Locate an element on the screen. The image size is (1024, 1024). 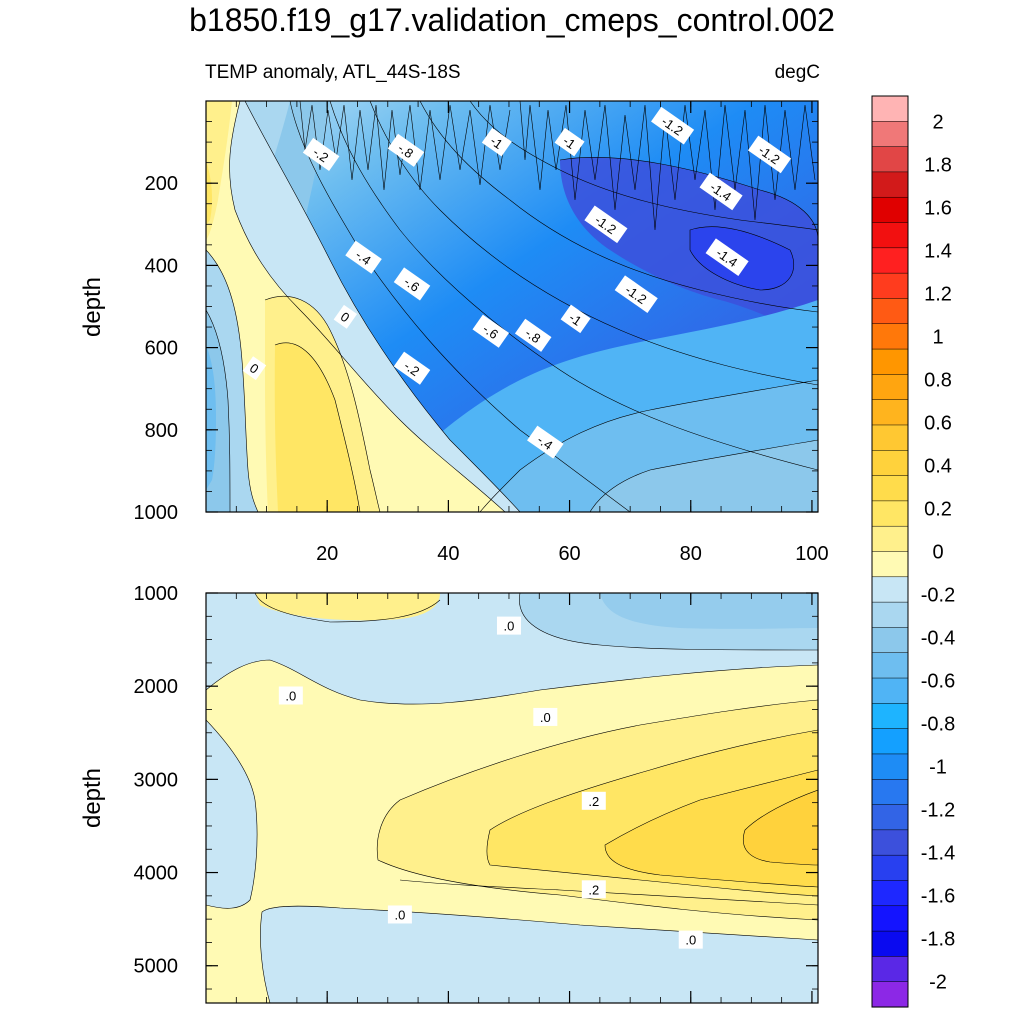
colorbar-label: 1.6 is located at coordinates (938, 208).